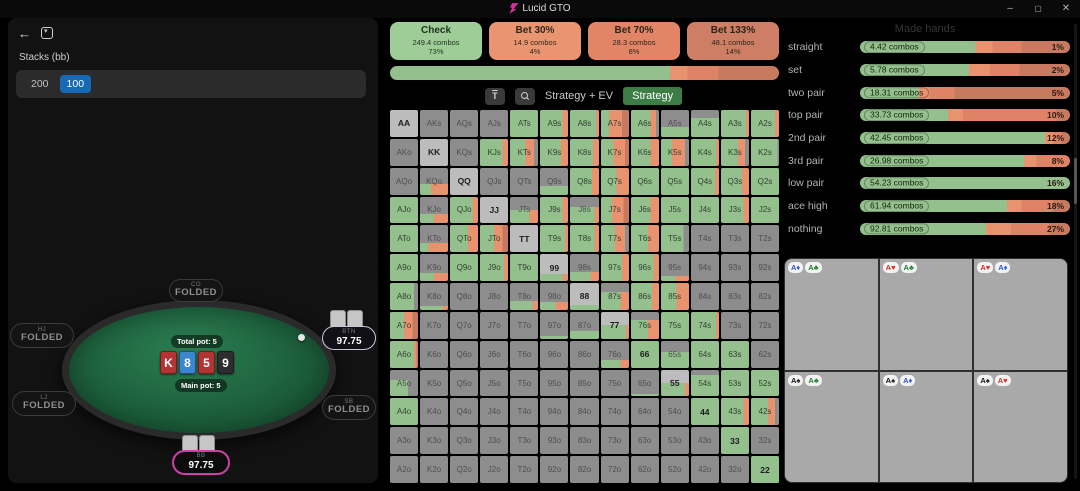 The image size is (1080, 491). Describe the element at coordinates (644, 181) in the screenshot. I see `matrix-cell-Q6s: Q6s` at that location.